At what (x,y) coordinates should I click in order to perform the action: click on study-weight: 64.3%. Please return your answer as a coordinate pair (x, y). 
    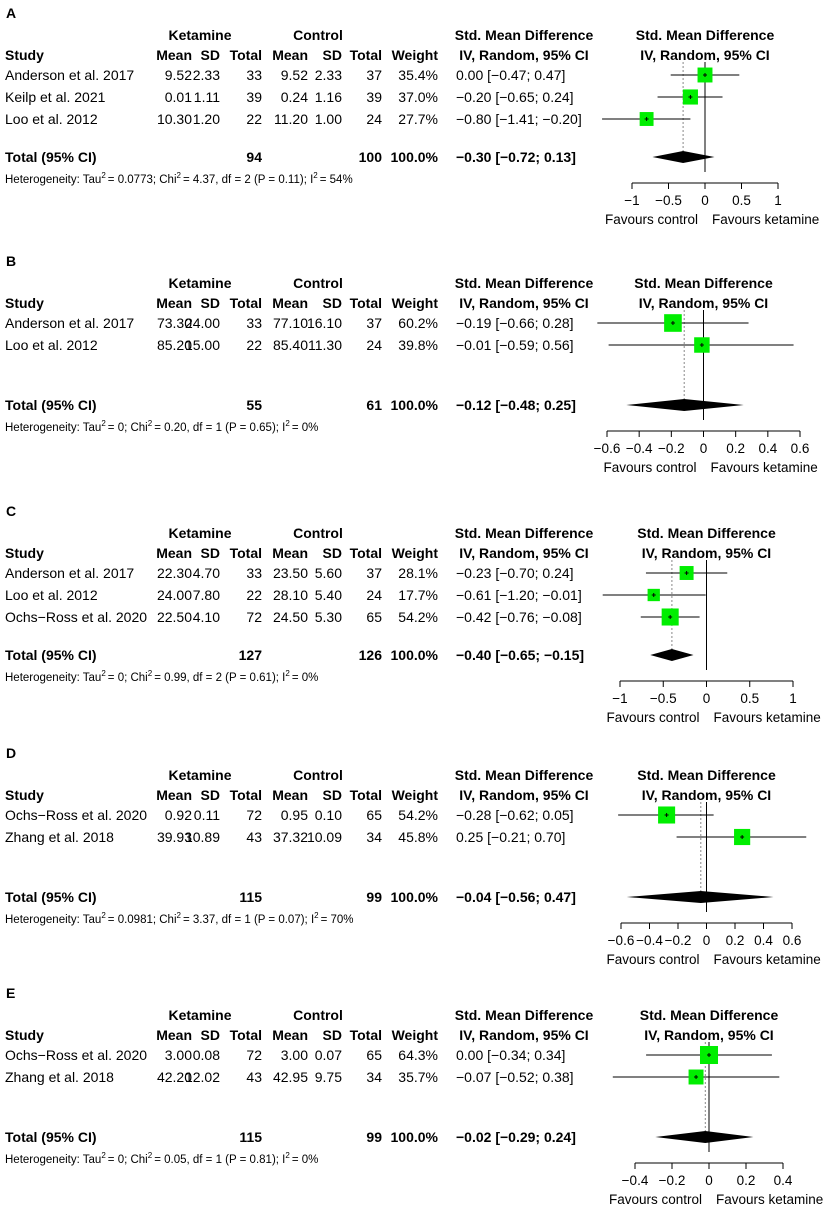
    Looking at the image, I should click on (418, 1055).